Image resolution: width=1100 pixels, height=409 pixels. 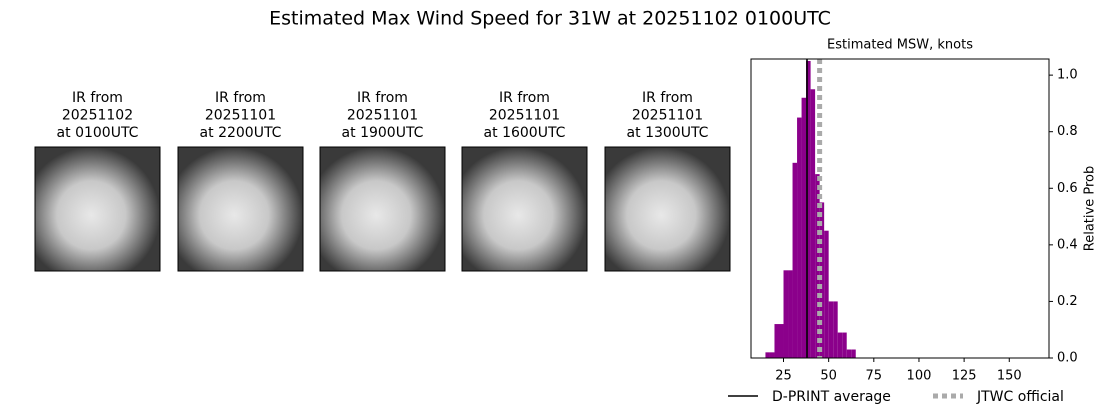 What do you see at coordinates (831, 397) in the screenshot?
I see `legend-label: D-PRINT average` at bounding box center [831, 397].